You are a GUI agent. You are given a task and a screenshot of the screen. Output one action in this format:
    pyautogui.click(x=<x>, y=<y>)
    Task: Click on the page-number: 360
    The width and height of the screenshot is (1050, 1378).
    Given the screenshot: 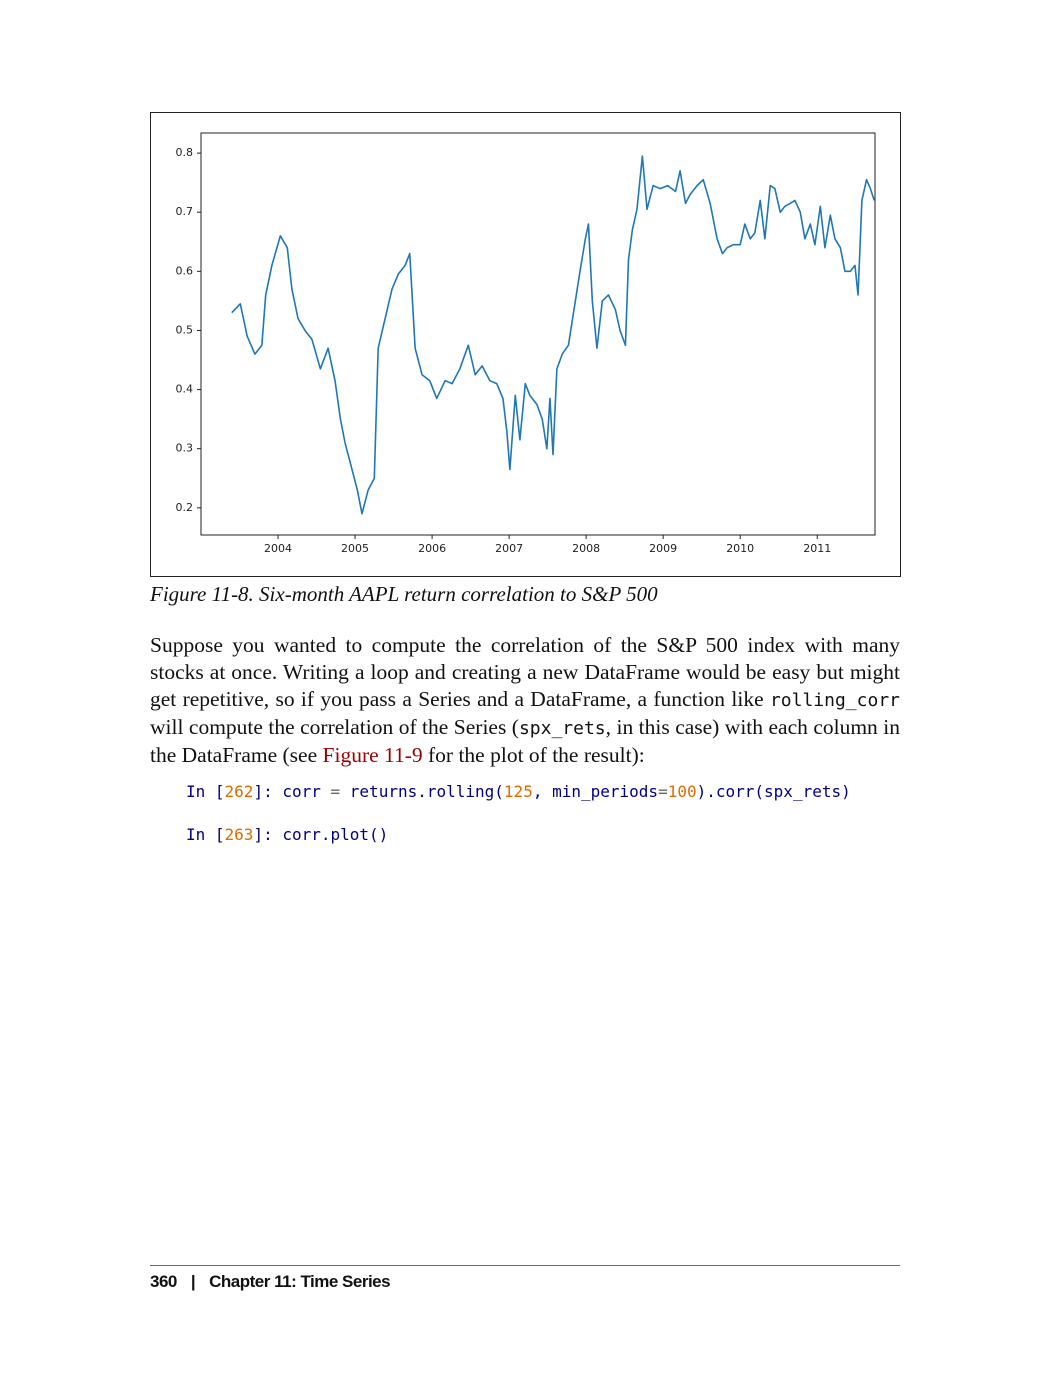 What is the action you would take?
    pyautogui.click(x=163, y=1281)
    